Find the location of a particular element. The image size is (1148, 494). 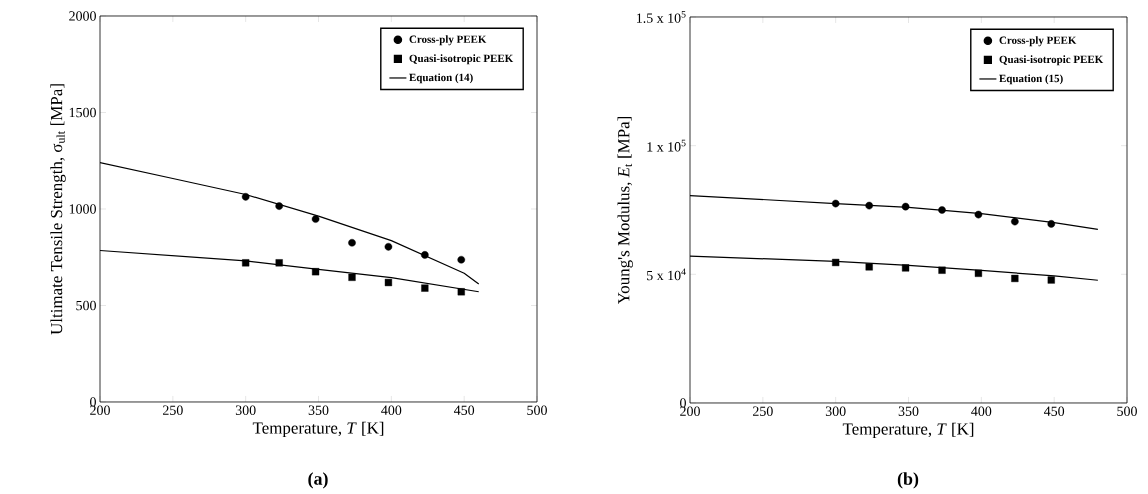

y-tick-label: 1 x 10$^{5}$ is located at coordinates (666, 145).